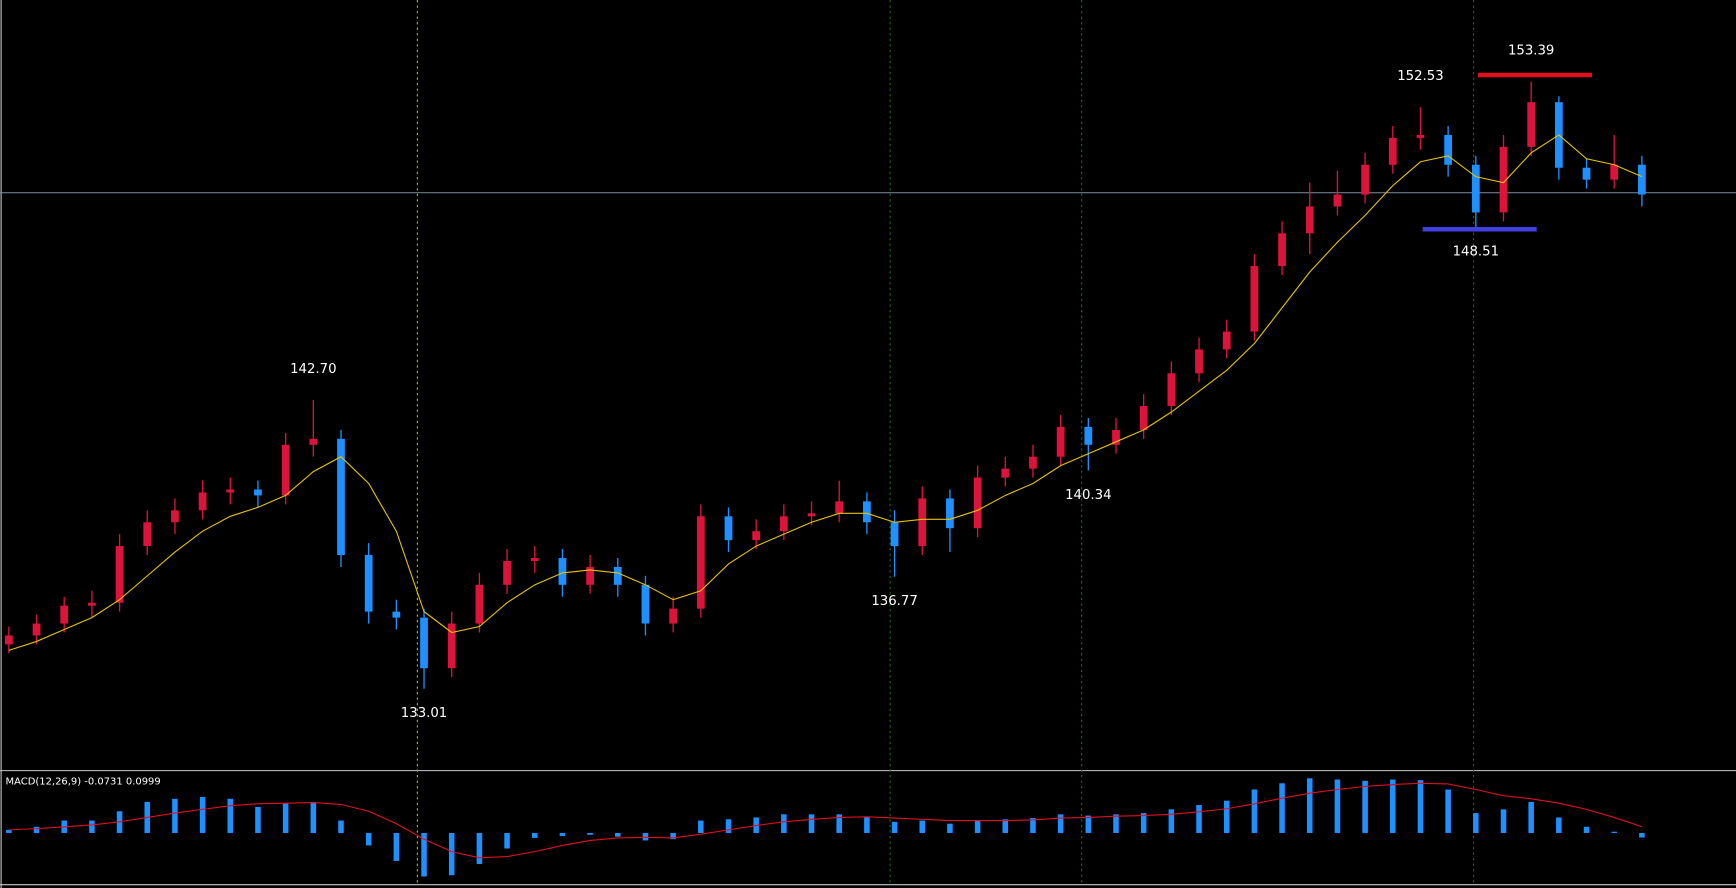 Image resolution: width=1736 pixels, height=888 pixels. Describe the element at coordinates (313, 369) in the screenshot. I see `price-annotation: 142.70` at that location.